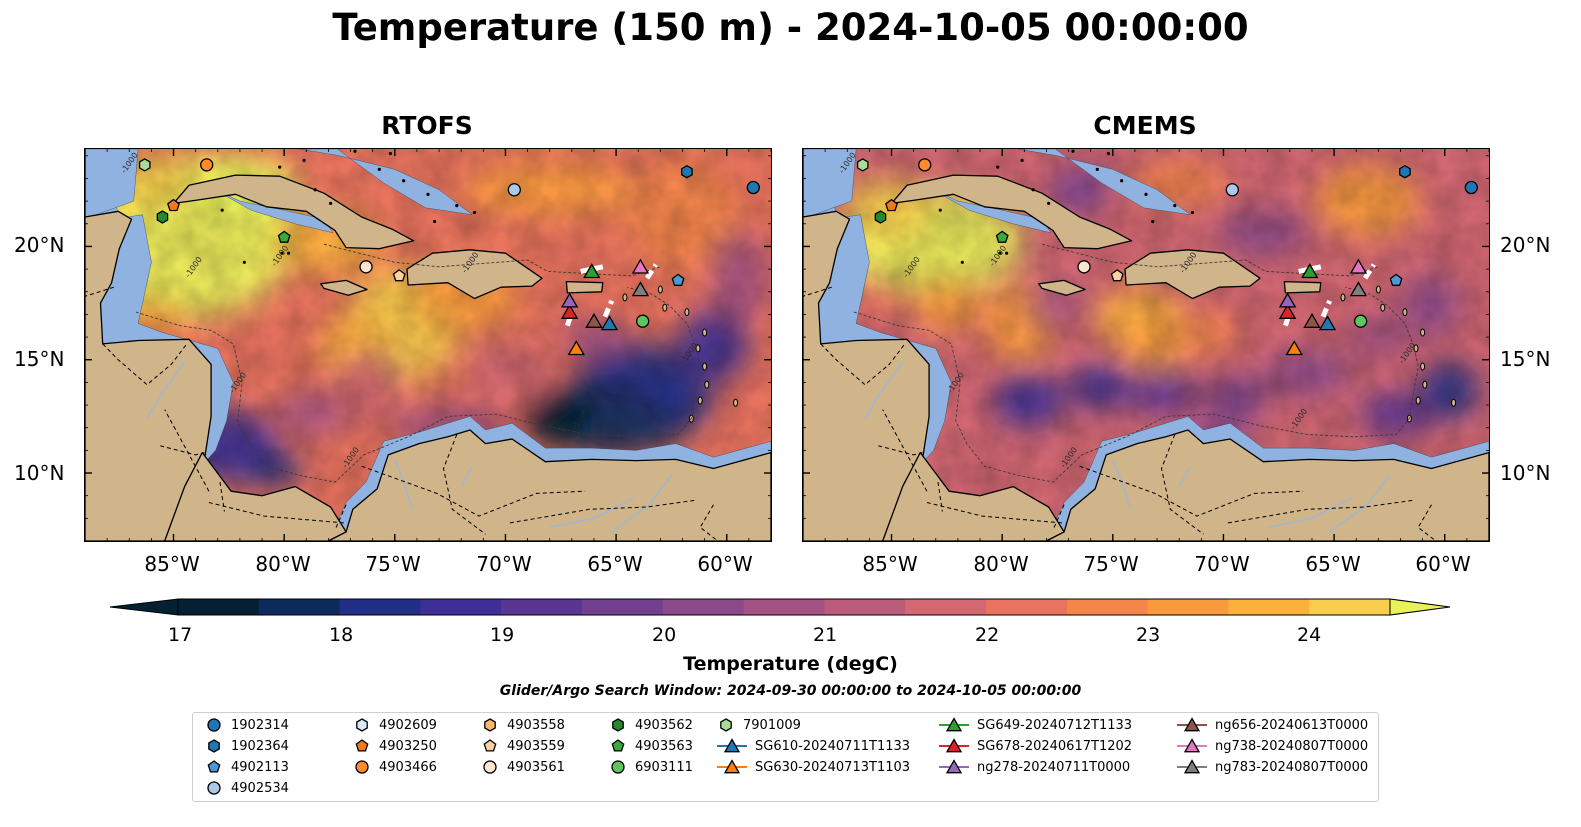  What do you see at coordinates (725, 564) in the screenshot?
I see `lon-label-rtofs-60w: 60°W` at bounding box center [725, 564].